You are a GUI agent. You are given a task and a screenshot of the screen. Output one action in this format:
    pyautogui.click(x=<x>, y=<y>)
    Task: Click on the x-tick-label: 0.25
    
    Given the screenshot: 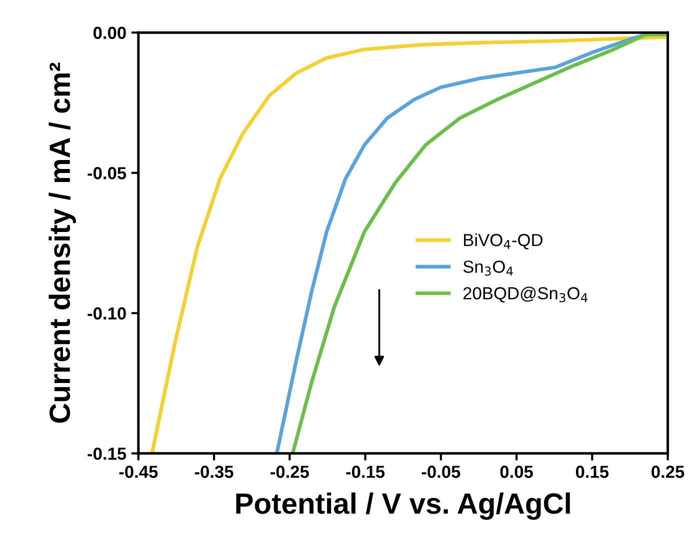 What is the action you would take?
    pyautogui.click(x=668, y=472)
    